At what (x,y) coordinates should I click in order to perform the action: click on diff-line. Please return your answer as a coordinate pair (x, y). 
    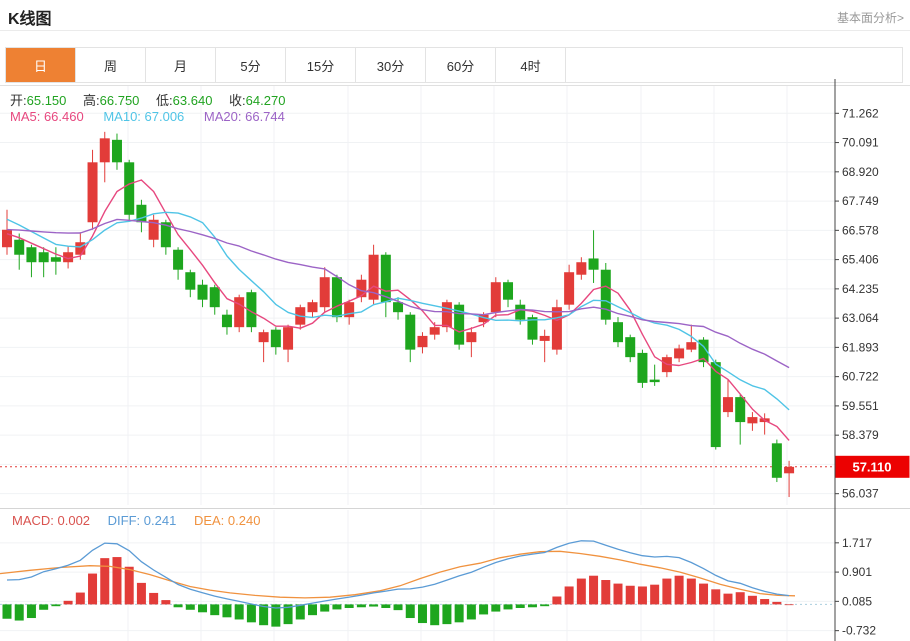
    Looking at the image, I should click on (398, 574).